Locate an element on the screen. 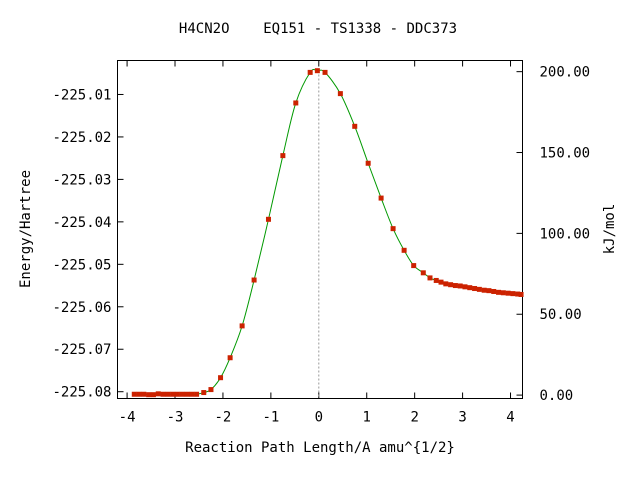 The image size is (640, 480). y-tick-label-right: 150.00 is located at coordinates (565, 154).